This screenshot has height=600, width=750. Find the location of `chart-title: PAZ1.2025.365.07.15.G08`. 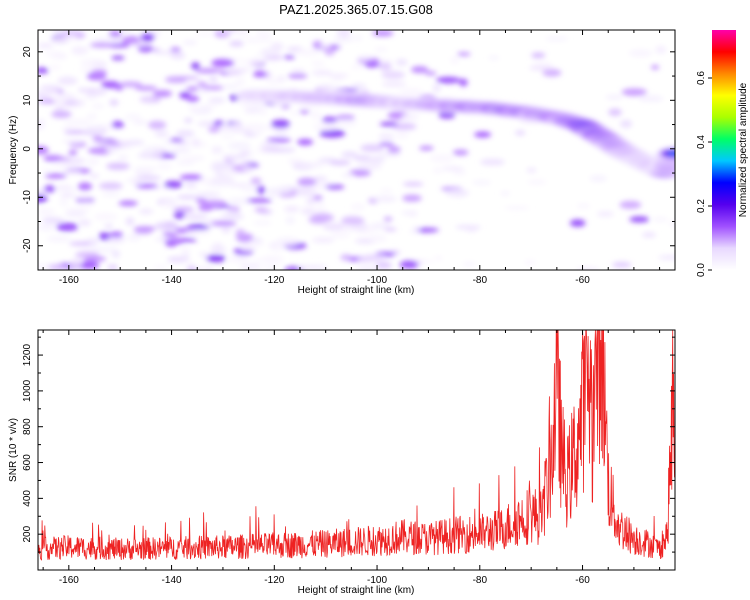

chart-title: PAZ1.2025.365.07.15.G08 is located at coordinates (356, 9).